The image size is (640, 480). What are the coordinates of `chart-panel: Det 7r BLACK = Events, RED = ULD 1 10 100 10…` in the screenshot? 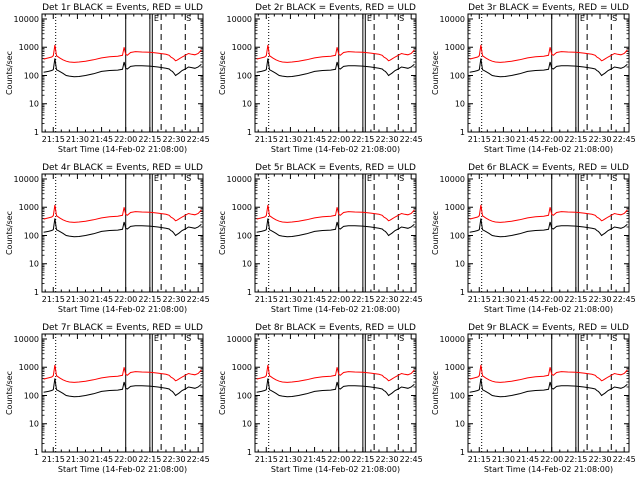 It's located at (107, 398).